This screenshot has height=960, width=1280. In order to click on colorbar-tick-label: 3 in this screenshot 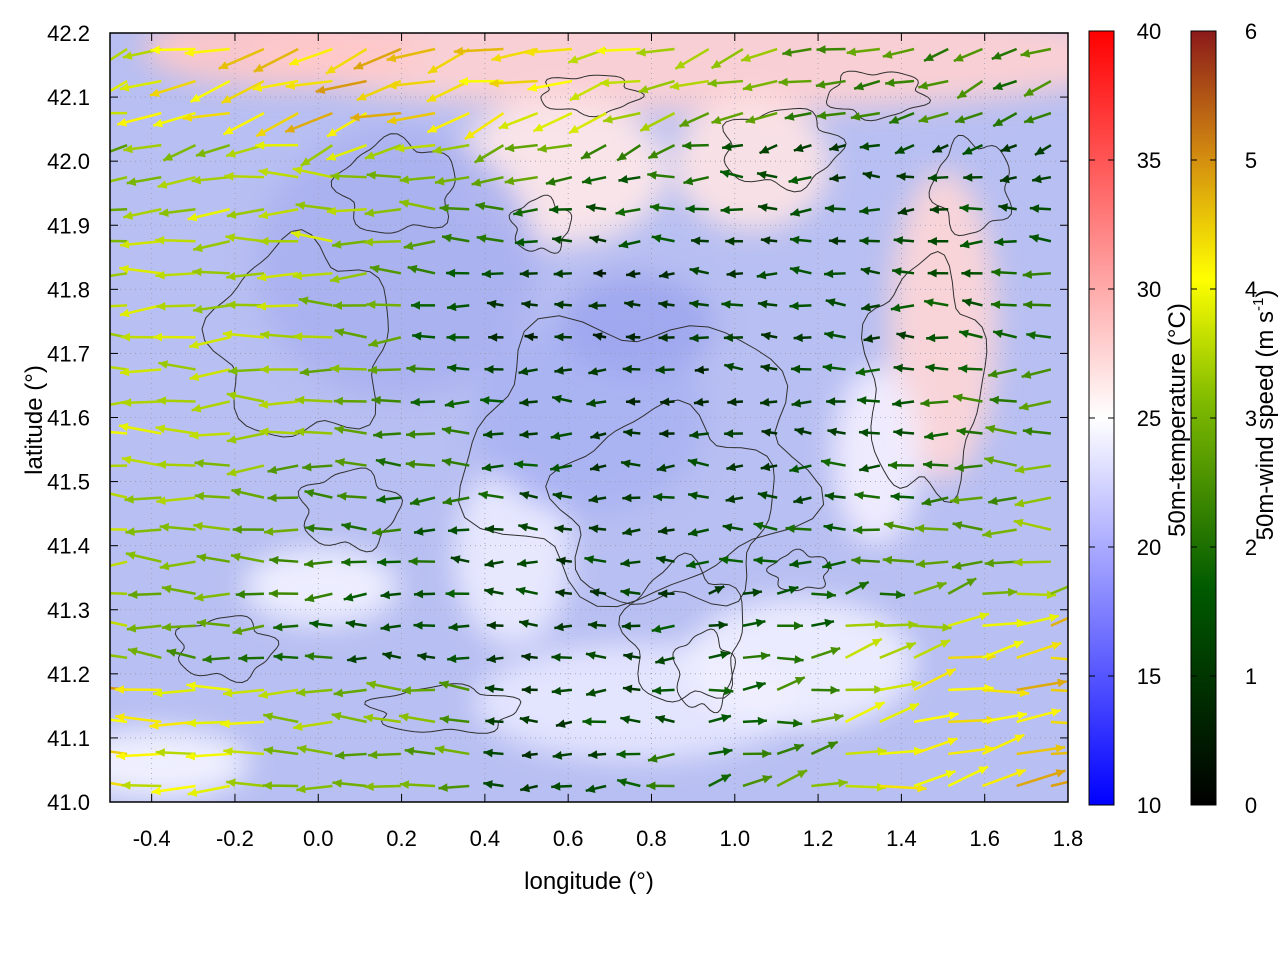, I will do `click(1251, 418)`.